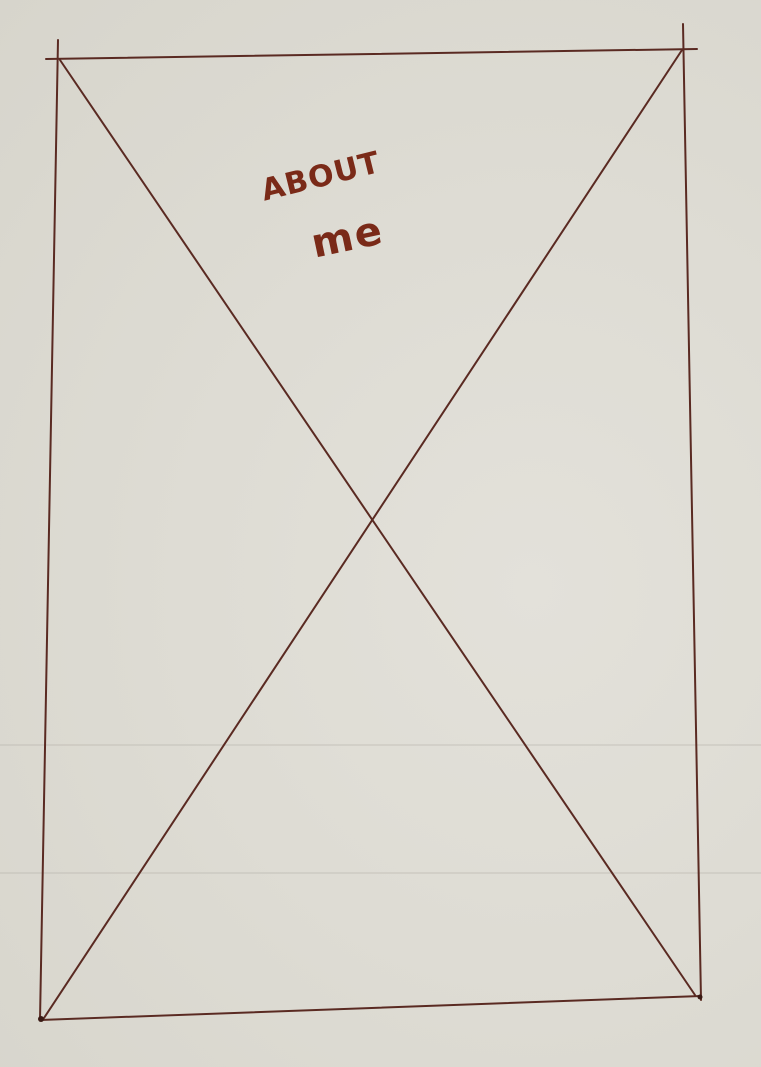 This screenshot has width=761, height=1067. I want to click on frame-bottom-edge, so click(370, 1008).